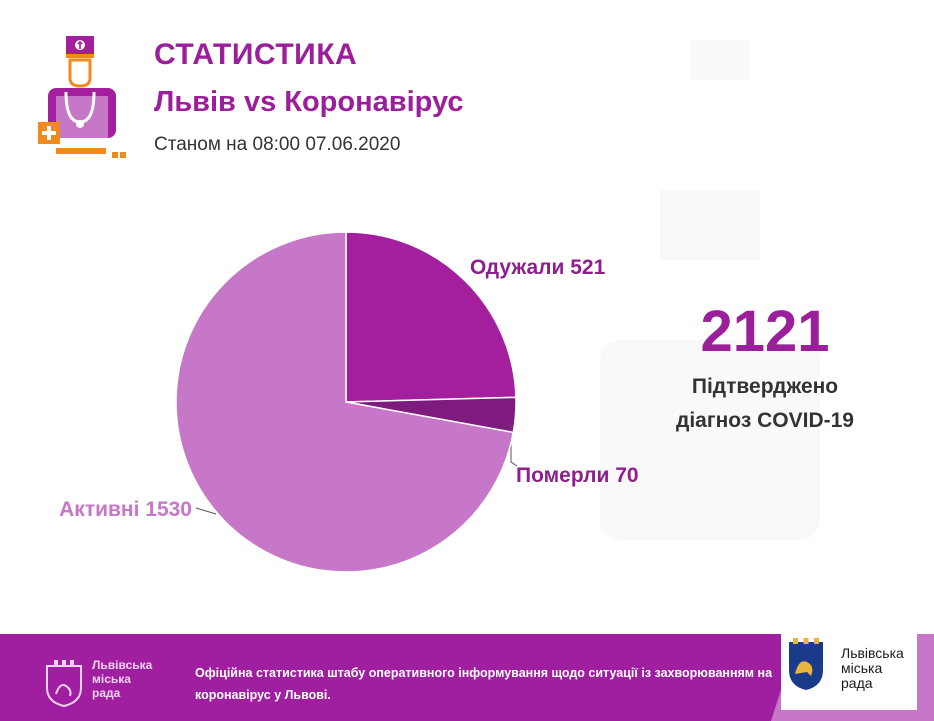 The width and height of the screenshot is (934, 721). What do you see at coordinates (765, 331) in the screenshot?
I see `total-count: 2121` at bounding box center [765, 331].